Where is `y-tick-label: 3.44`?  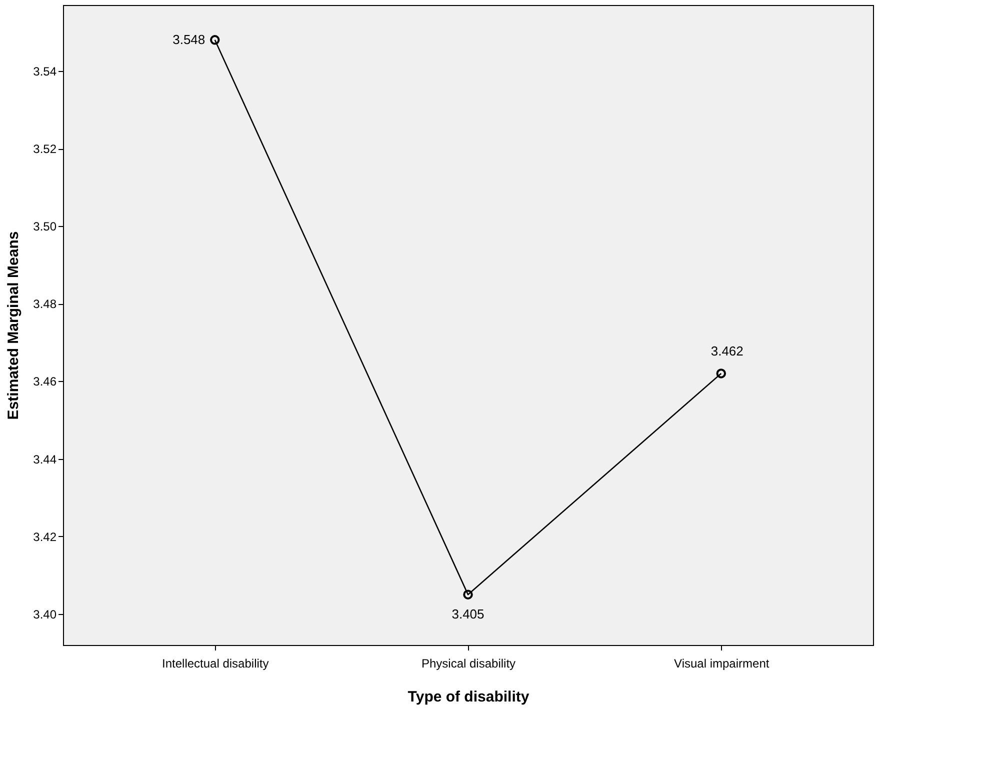
y-tick-label: 3.44 is located at coordinates (45, 459).